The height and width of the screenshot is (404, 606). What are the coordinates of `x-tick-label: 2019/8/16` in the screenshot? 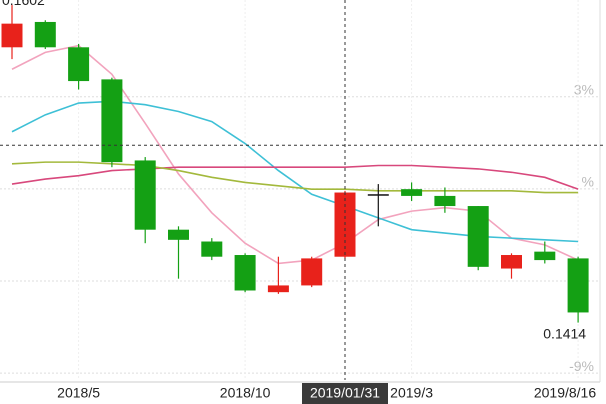 It's located at (565, 393).